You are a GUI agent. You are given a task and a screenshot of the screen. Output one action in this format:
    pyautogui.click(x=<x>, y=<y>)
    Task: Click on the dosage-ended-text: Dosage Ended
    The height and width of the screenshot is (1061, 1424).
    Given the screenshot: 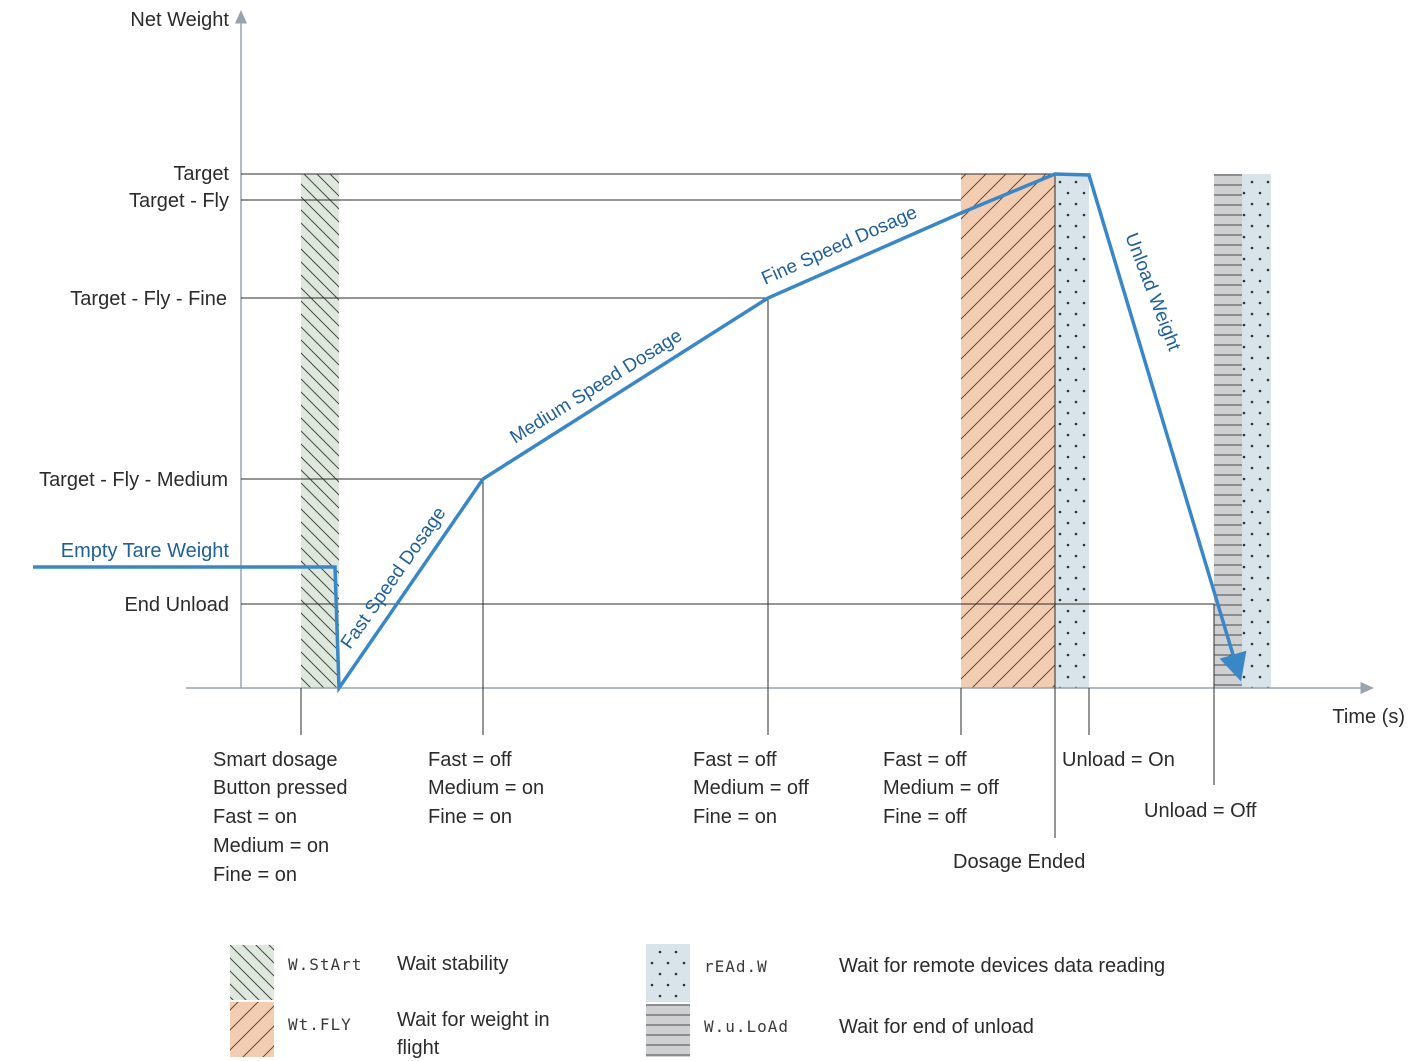 What is the action you would take?
    pyautogui.click(x=1019, y=862)
    